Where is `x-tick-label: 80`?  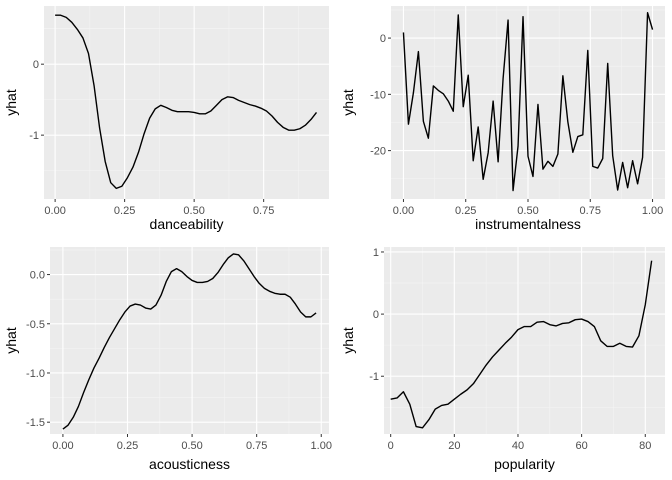 x-tick-label: 80 is located at coordinates (645, 446).